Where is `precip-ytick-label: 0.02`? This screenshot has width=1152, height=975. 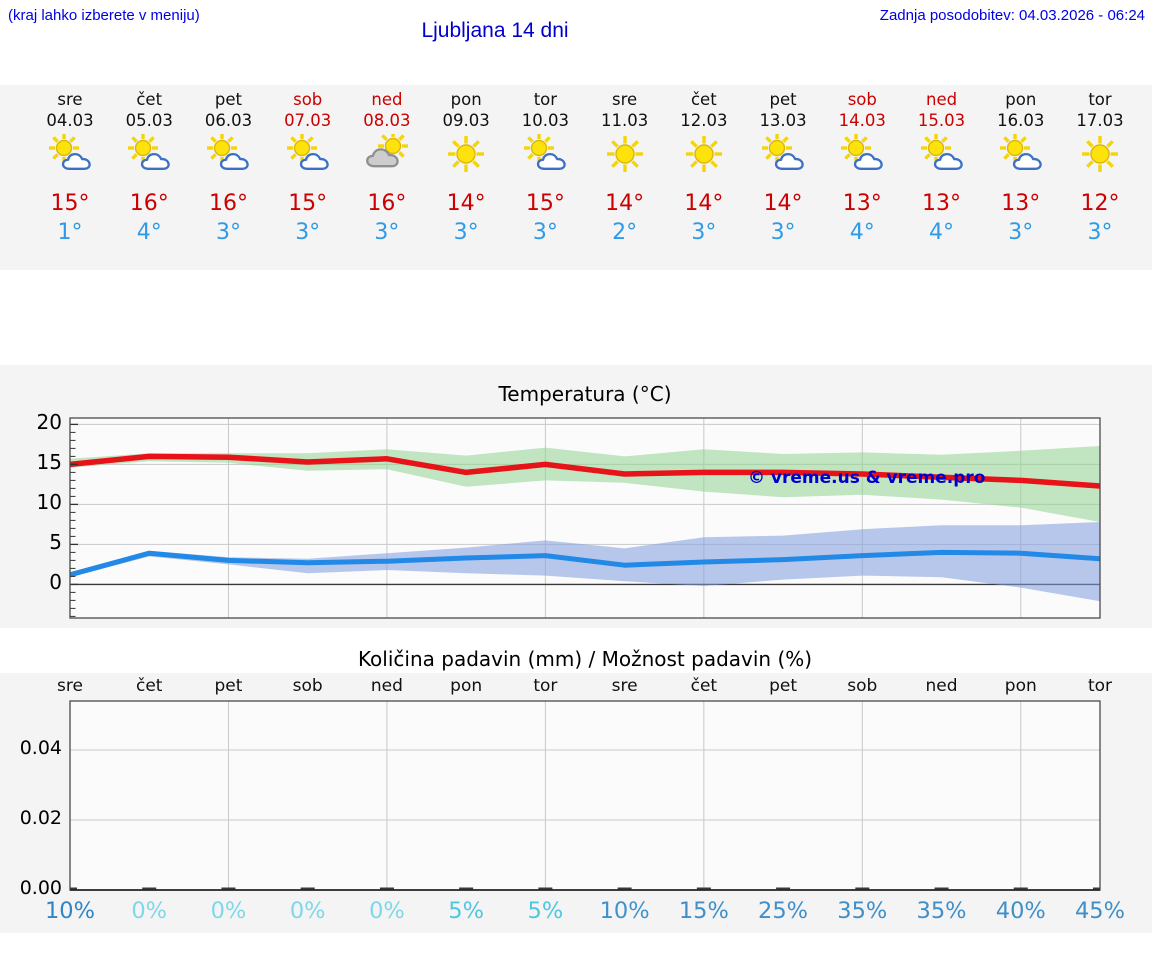
precip-ytick-label: 0.02 is located at coordinates (40, 818).